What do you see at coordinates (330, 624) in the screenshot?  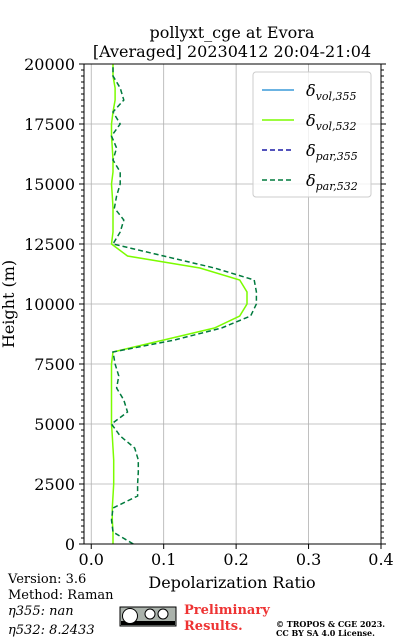 I see `copyright: © TROPOS & CGE 2023.` at bounding box center [330, 624].